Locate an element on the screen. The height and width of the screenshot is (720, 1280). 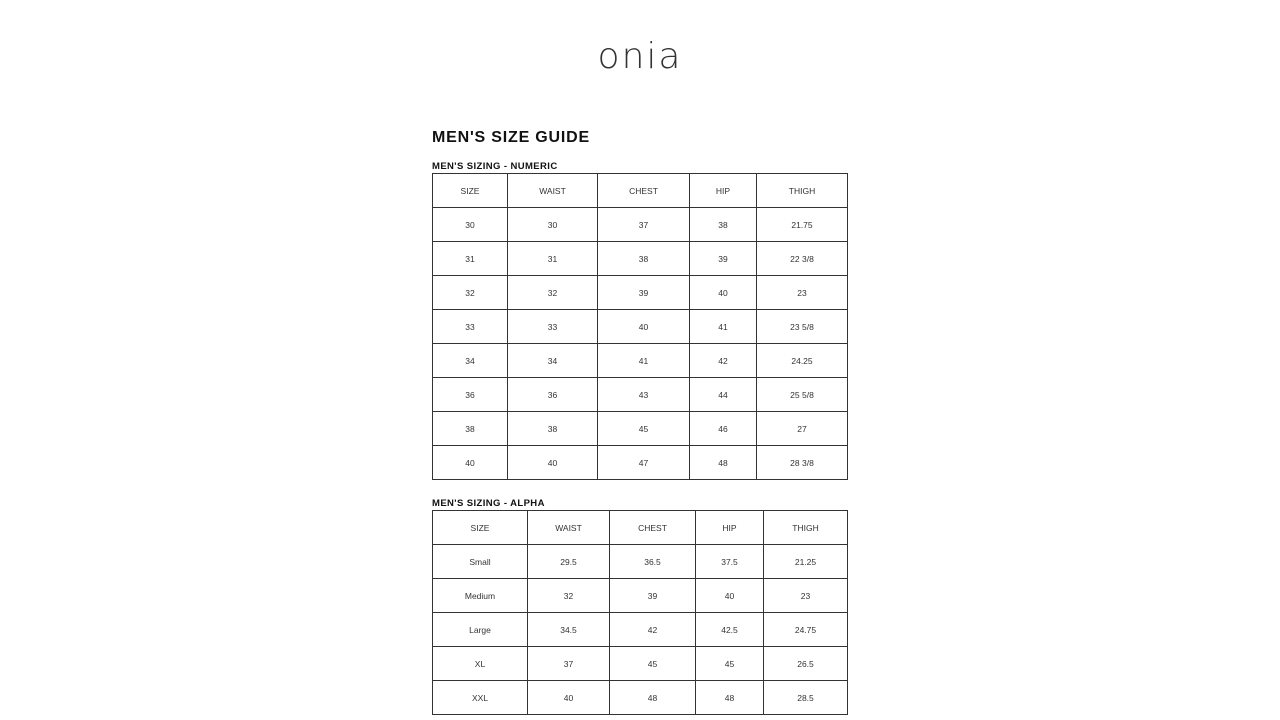
page-title: MEN'S SIZE GUIDE is located at coordinates (511, 137).